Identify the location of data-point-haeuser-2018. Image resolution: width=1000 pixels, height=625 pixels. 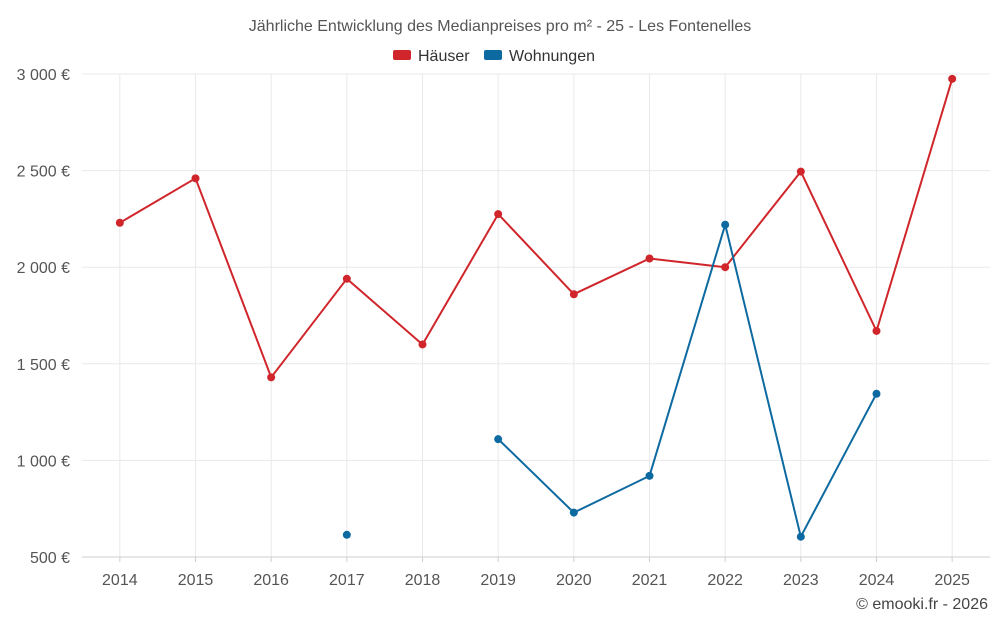
(422, 344).